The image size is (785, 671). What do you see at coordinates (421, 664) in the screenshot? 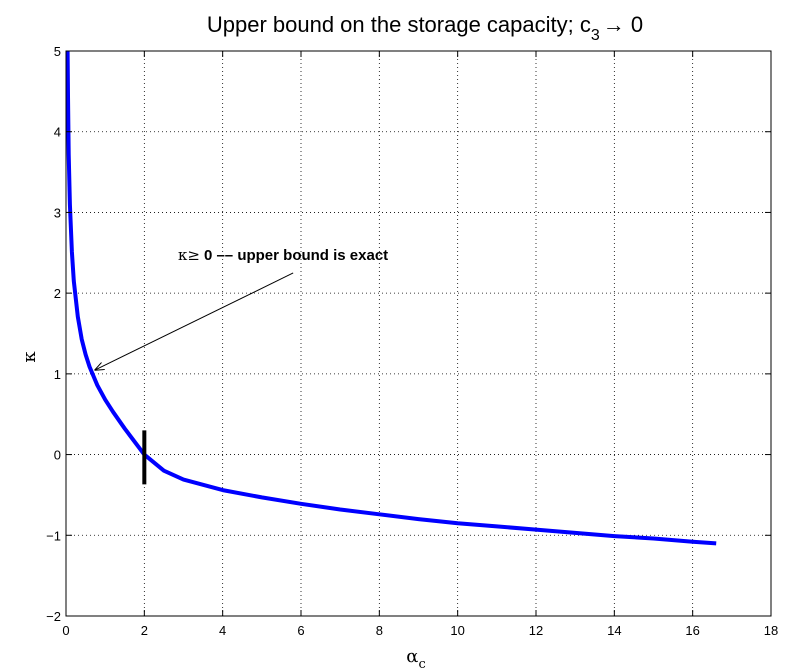
I see `x-axis-label-subscript: c` at bounding box center [421, 664].